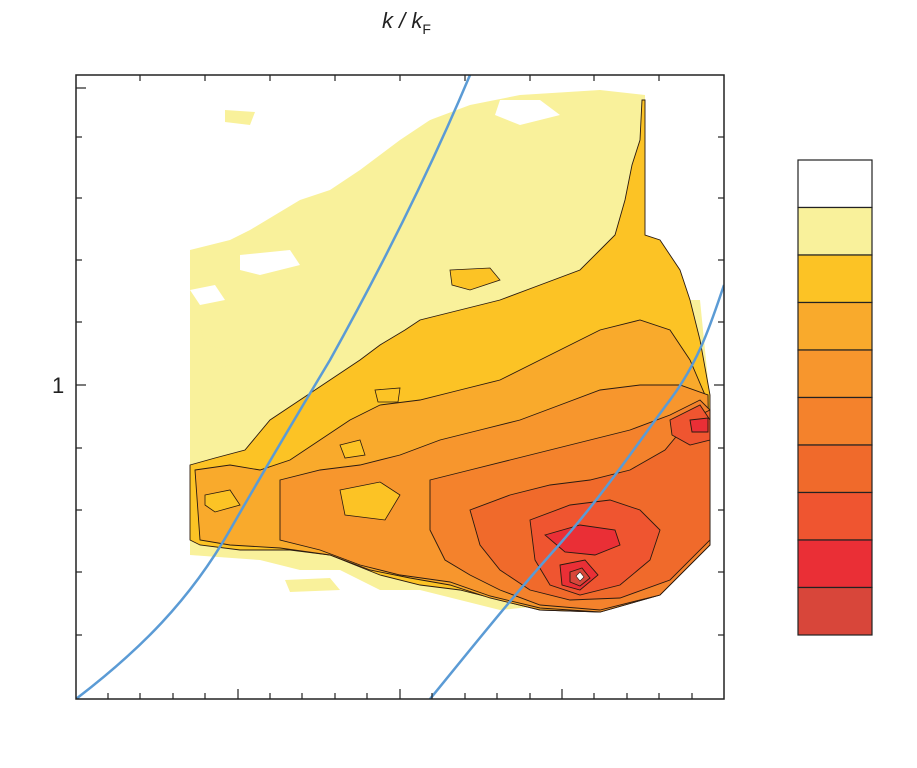 The width and height of the screenshot is (917, 768). Describe the element at coordinates (406, 22) in the screenshot. I see `top-axis-label: k / kF` at that location.